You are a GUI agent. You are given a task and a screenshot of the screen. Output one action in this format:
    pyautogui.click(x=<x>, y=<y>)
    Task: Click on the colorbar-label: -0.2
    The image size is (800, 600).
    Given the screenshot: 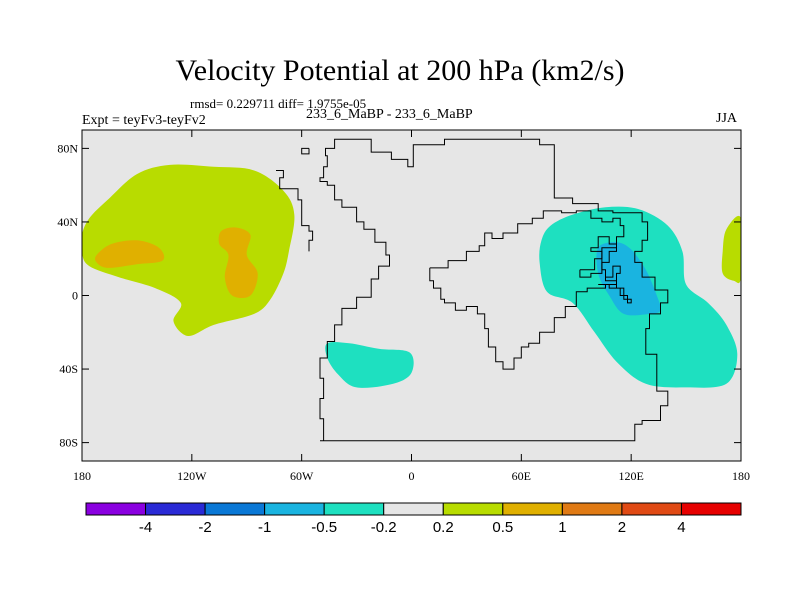 What is the action you would take?
    pyautogui.click(x=384, y=527)
    